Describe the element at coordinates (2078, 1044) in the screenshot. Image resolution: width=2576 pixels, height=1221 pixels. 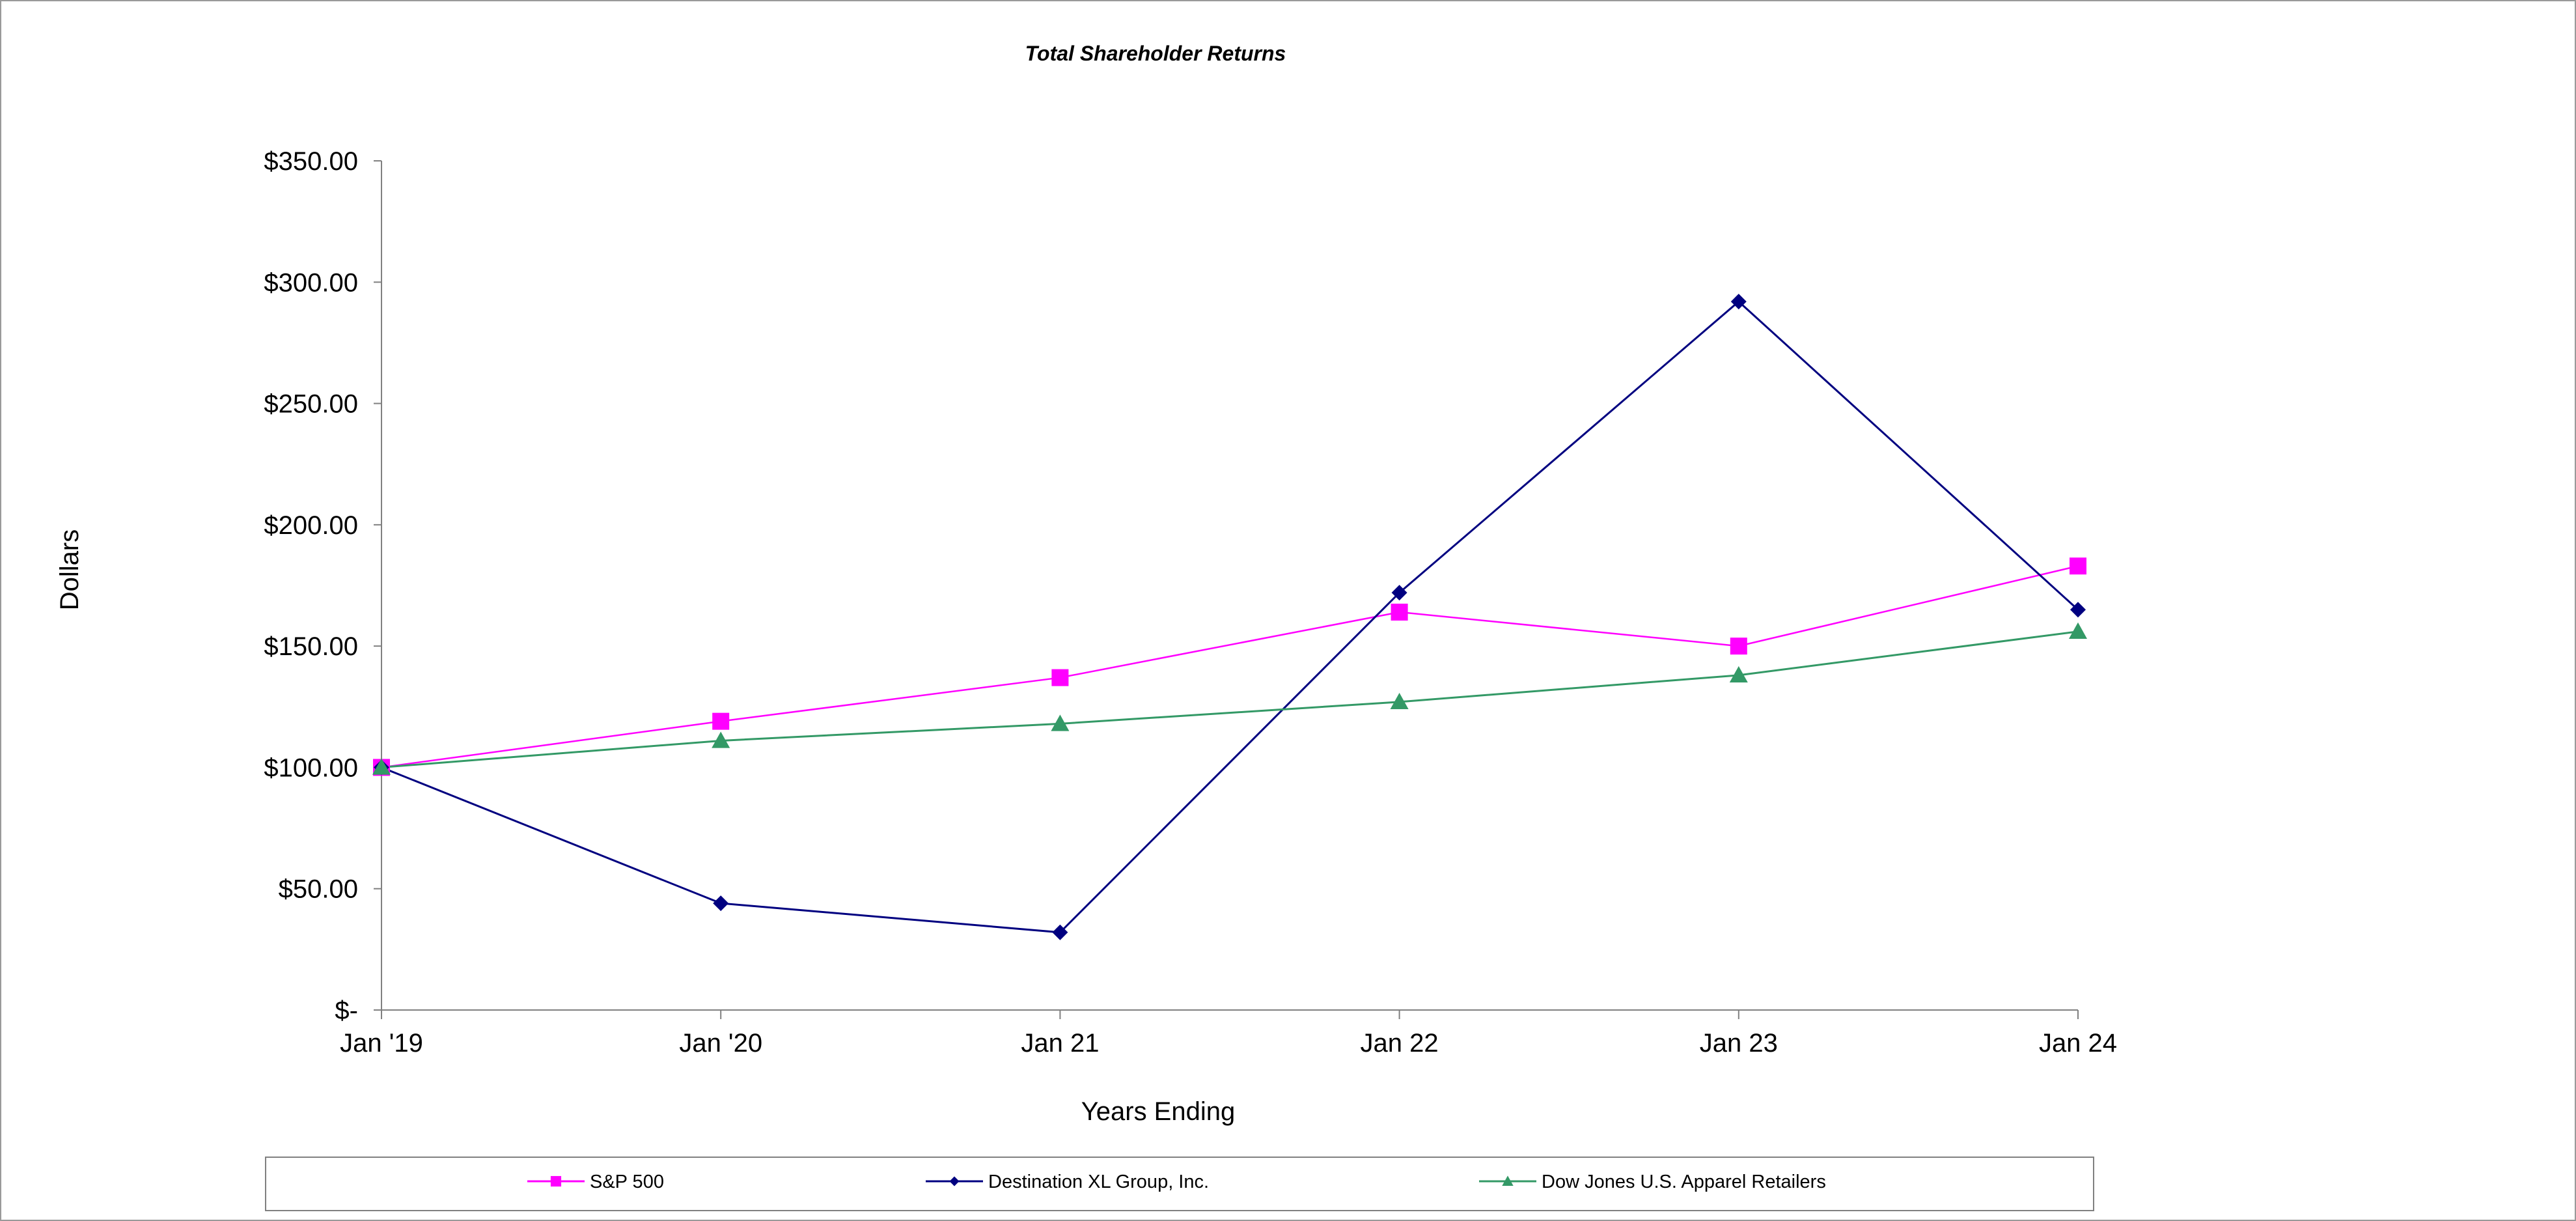
I see `x-tick-label: Jan 24` at that location.